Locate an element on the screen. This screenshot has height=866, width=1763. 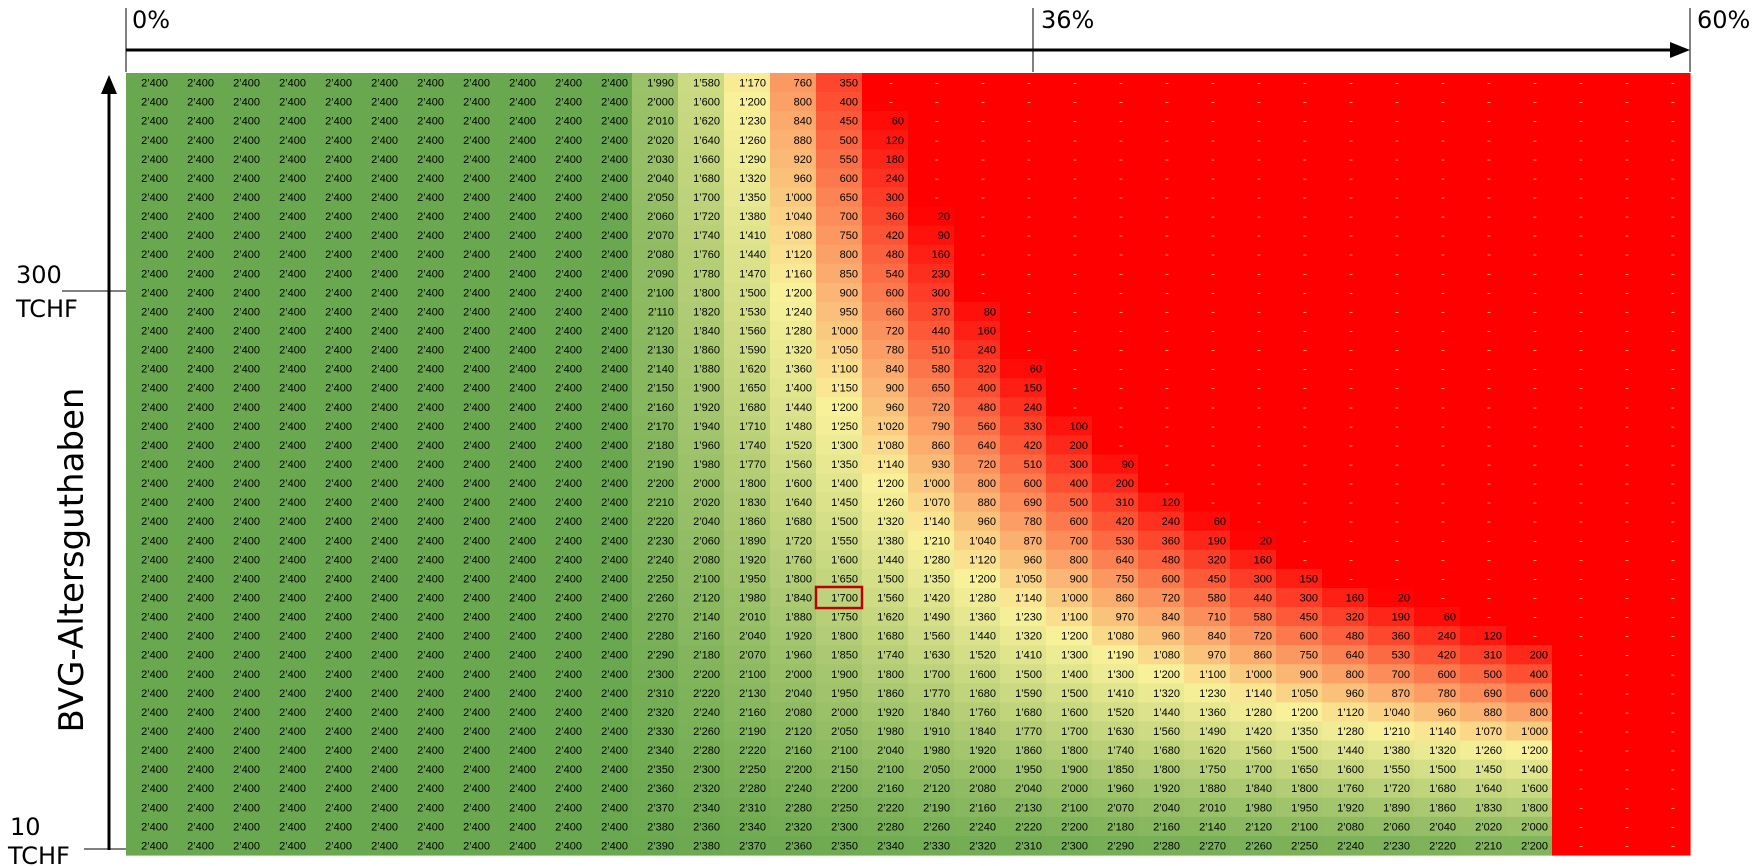
y-axis-arrowhead is located at coordinates (109, 84).